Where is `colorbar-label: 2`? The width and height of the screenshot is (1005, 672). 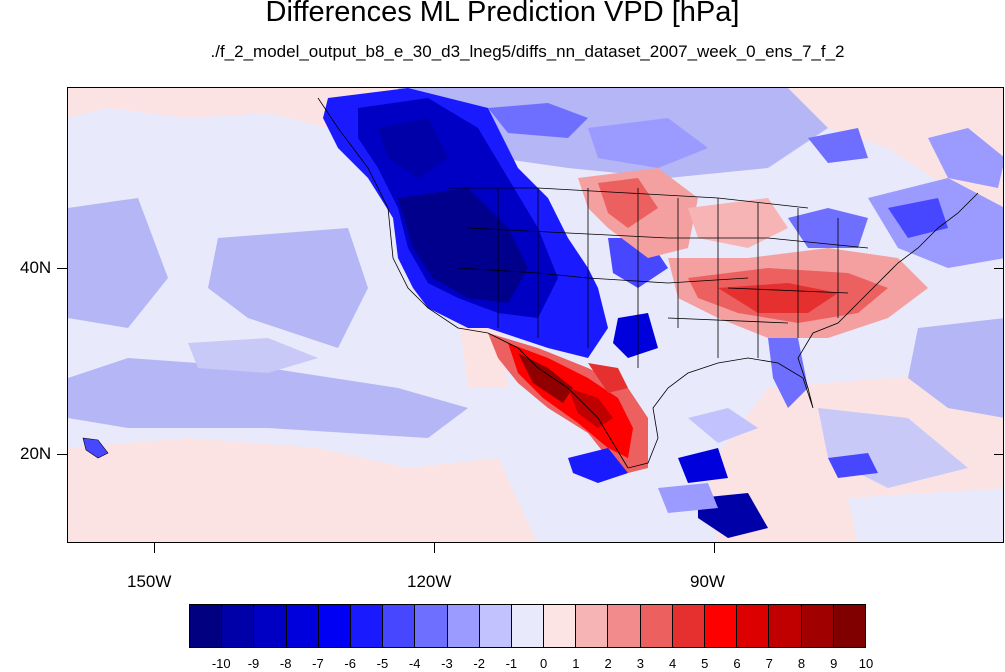
colorbar-label: 2 is located at coordinates (608, 663).